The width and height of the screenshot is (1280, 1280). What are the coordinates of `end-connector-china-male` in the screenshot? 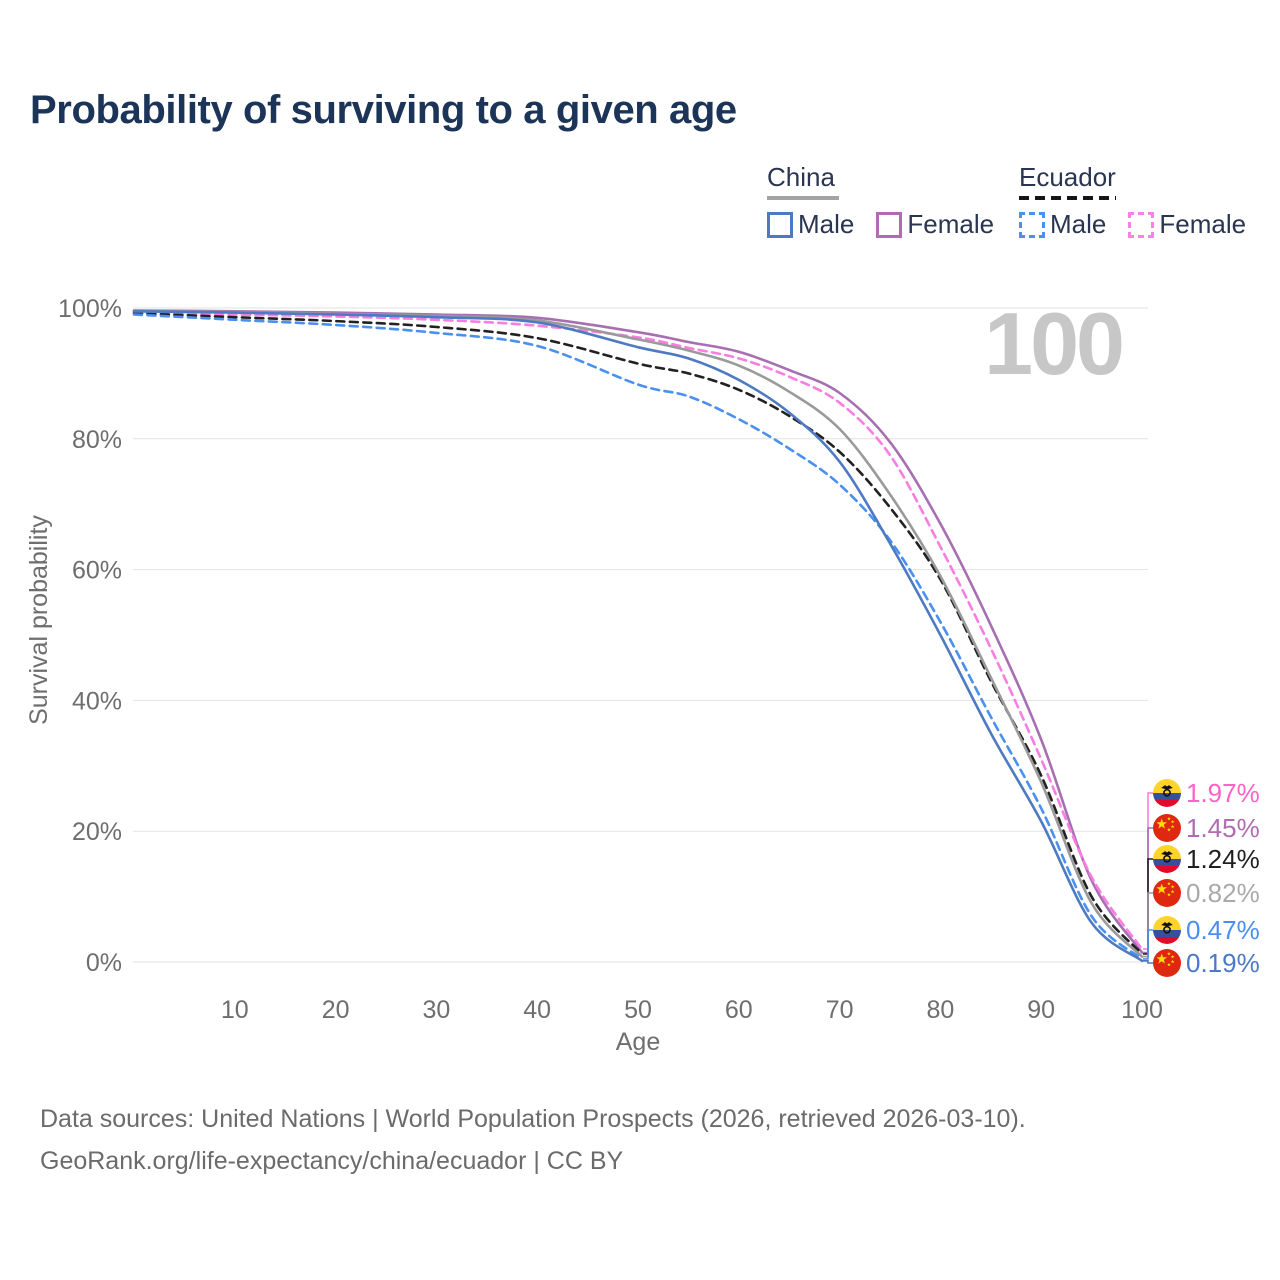 It's located at (1148, 961).